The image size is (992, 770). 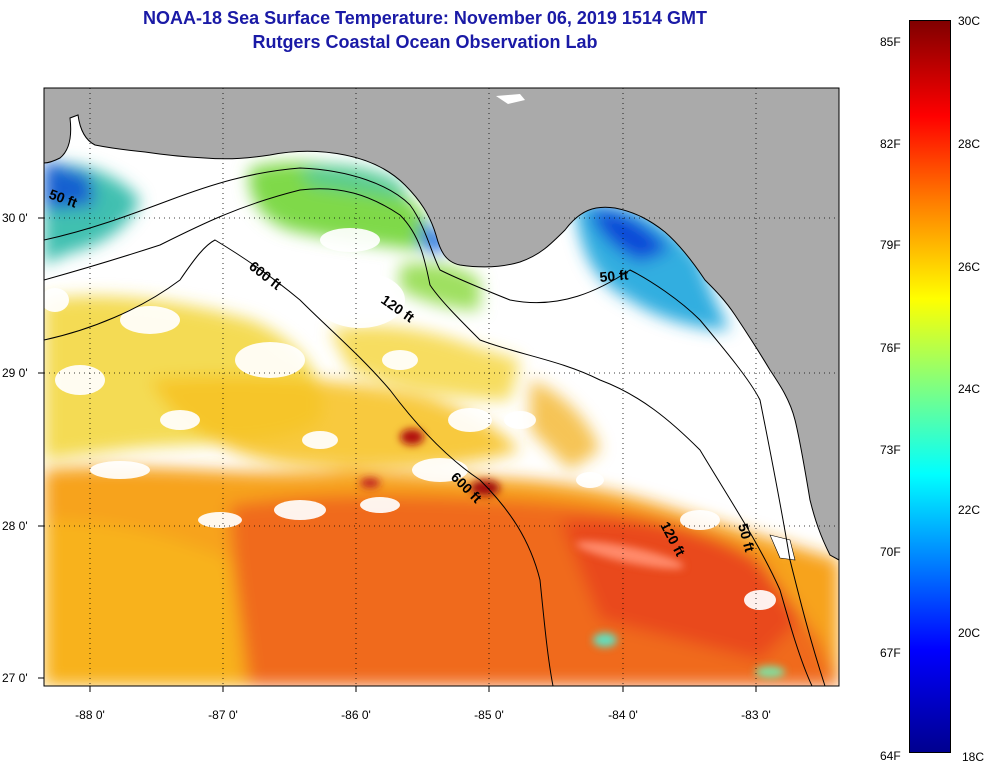 What do you see at coordinates (15, 448) in the screenshot?
I see `lat-tick-labels: 30 0' 29 0' 28 0' 27 0'` at bounding box center [15, 448].